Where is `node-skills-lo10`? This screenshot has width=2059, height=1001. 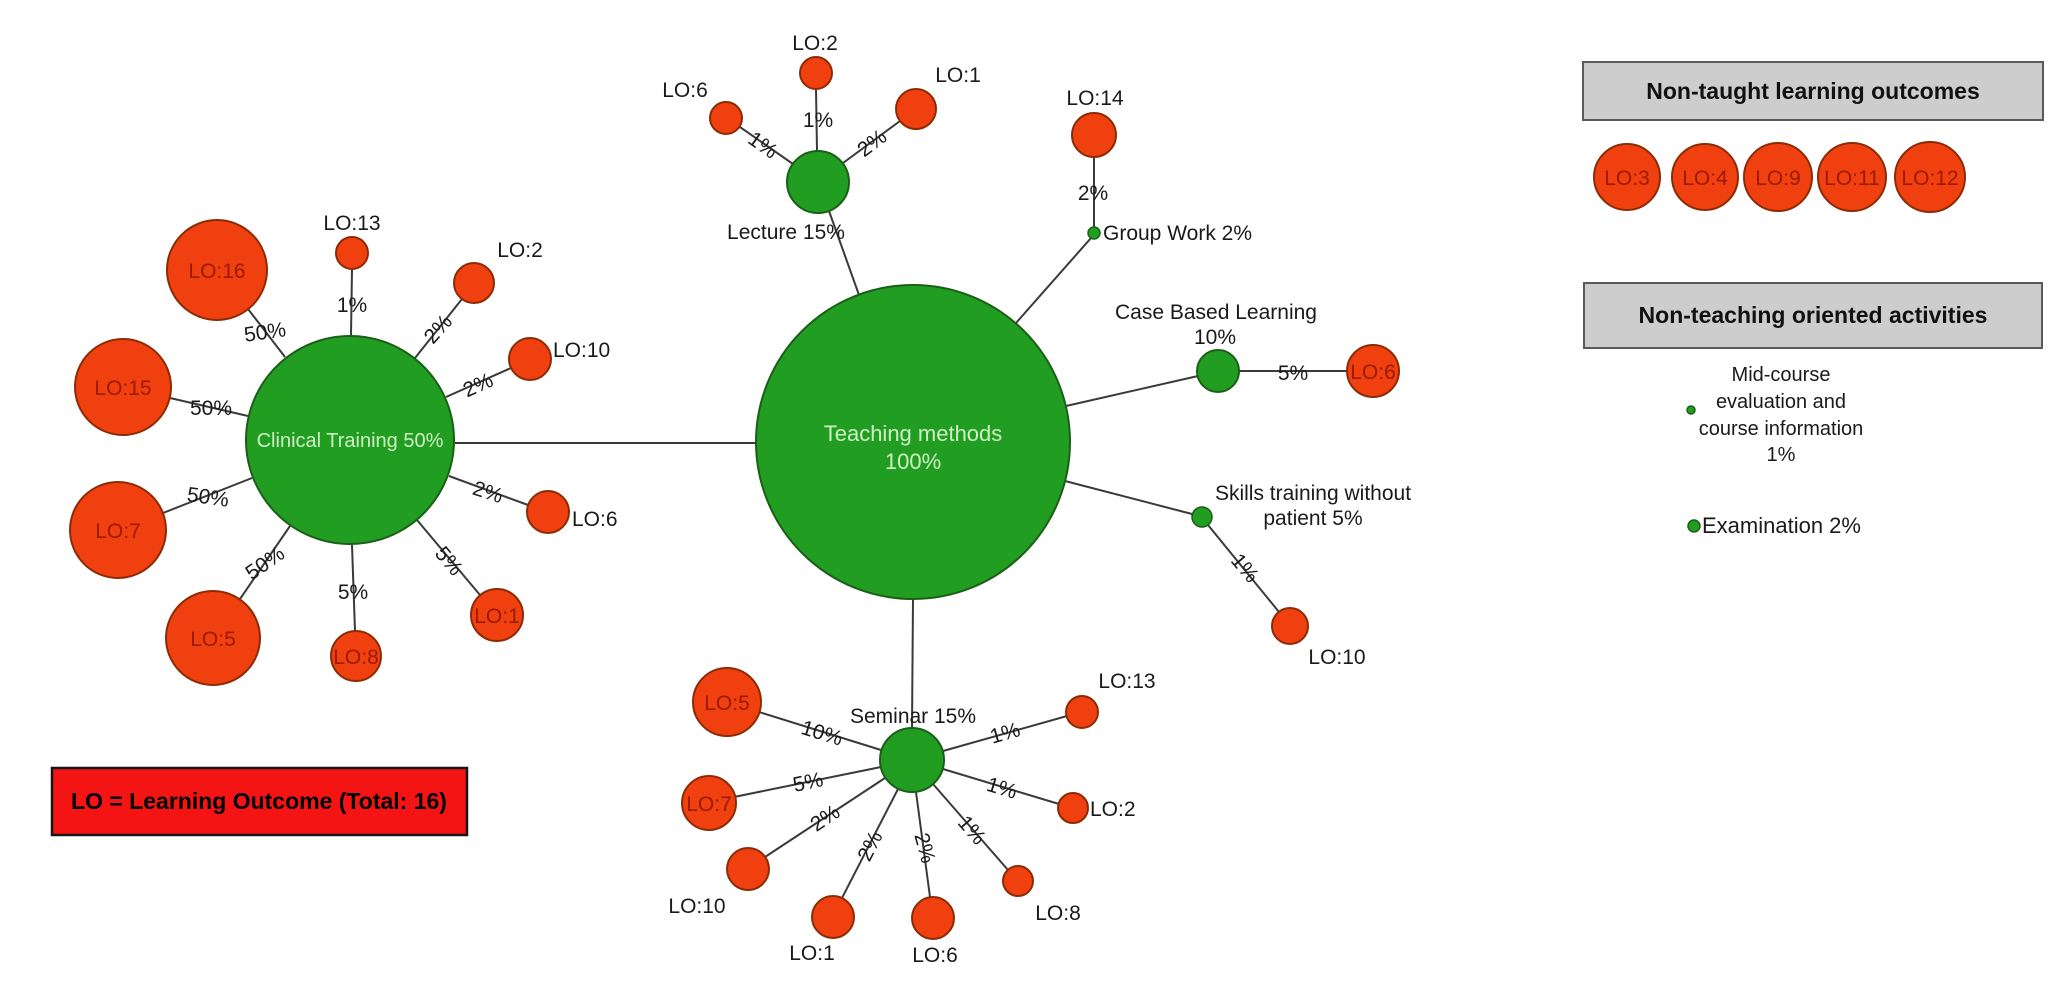 node-skills-lo10 is located at coordinates (1290, 626).